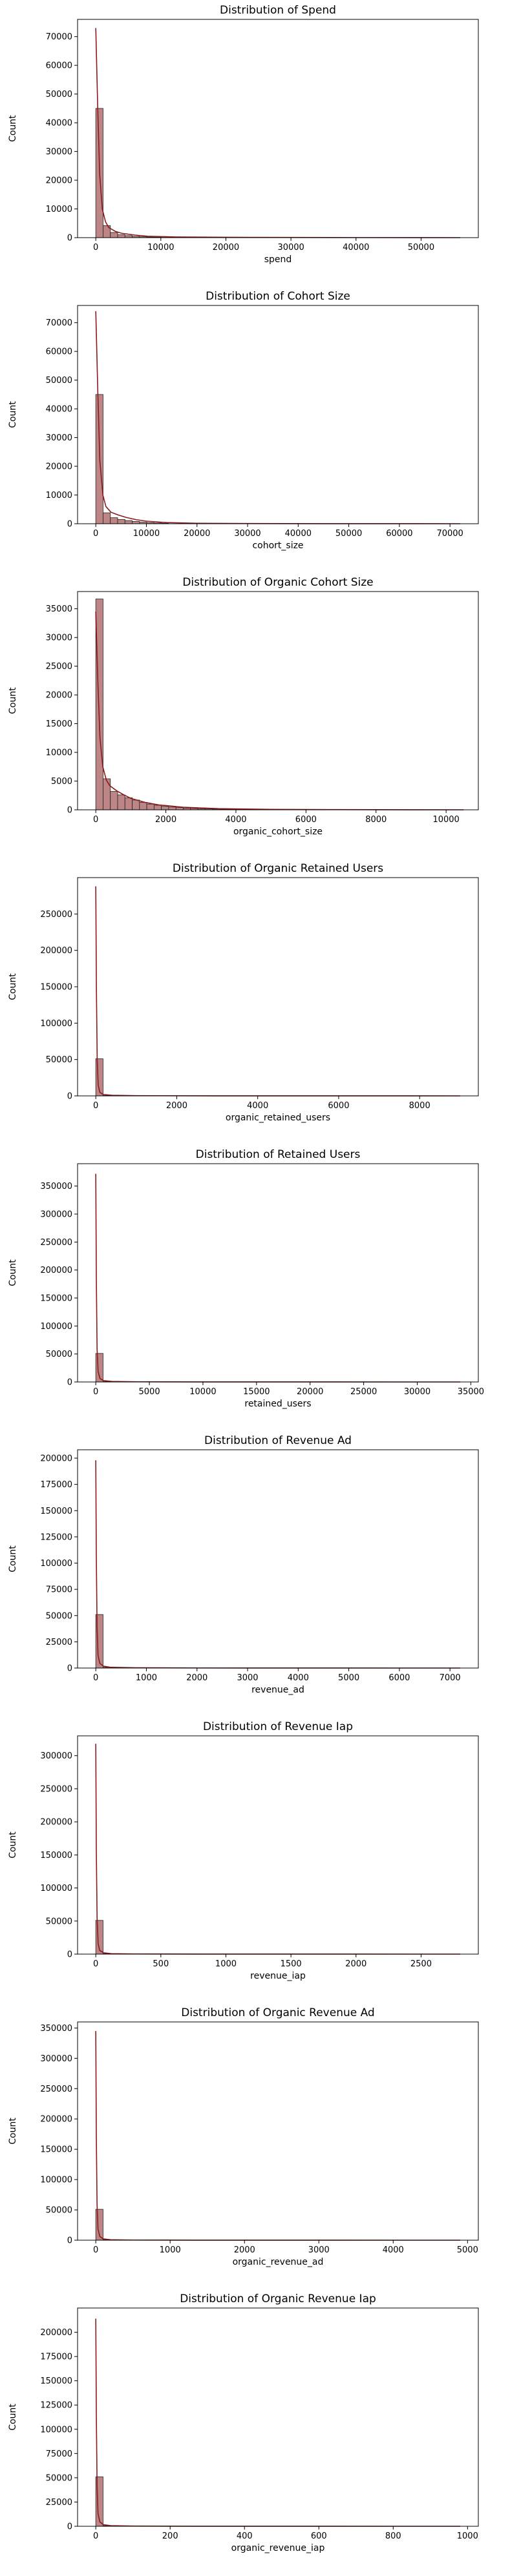  Describe the element at coordinates (277, 1690) in the screenshot. I see `x-axis-label: revenue_ad` at that location.